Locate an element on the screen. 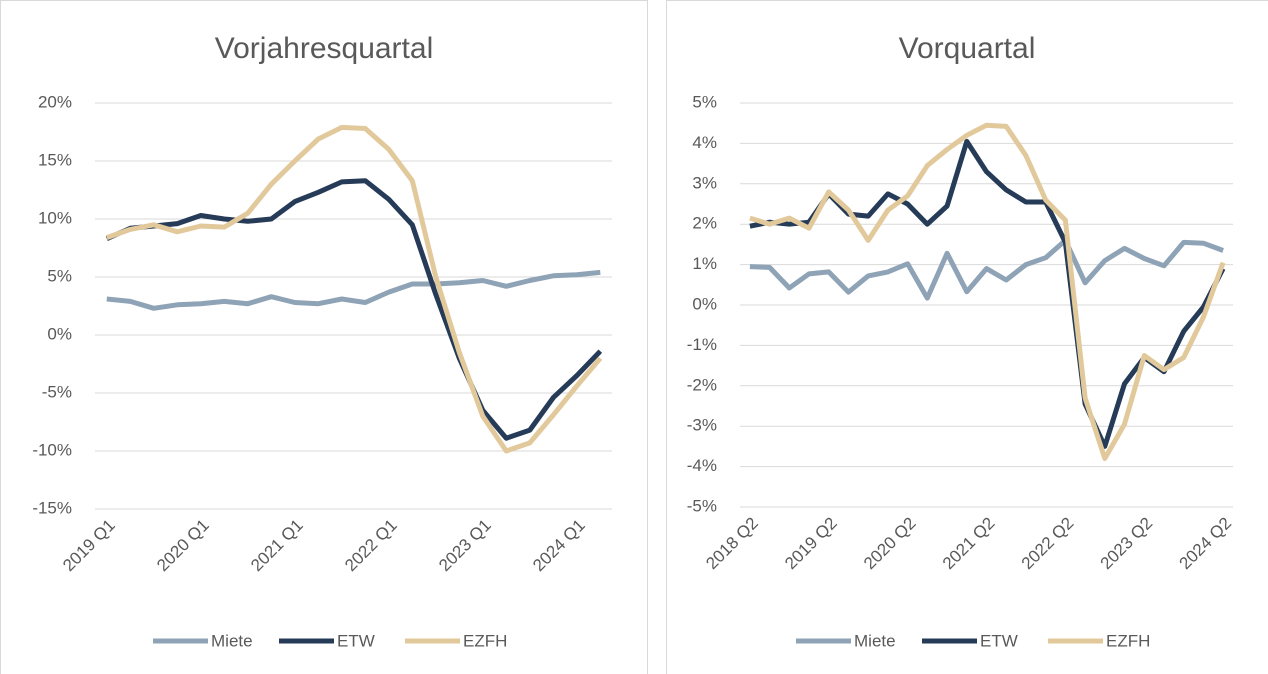 This screenshot has width=1268, height=674. y-tick-label: 3% is located at coordinates (704, 182).